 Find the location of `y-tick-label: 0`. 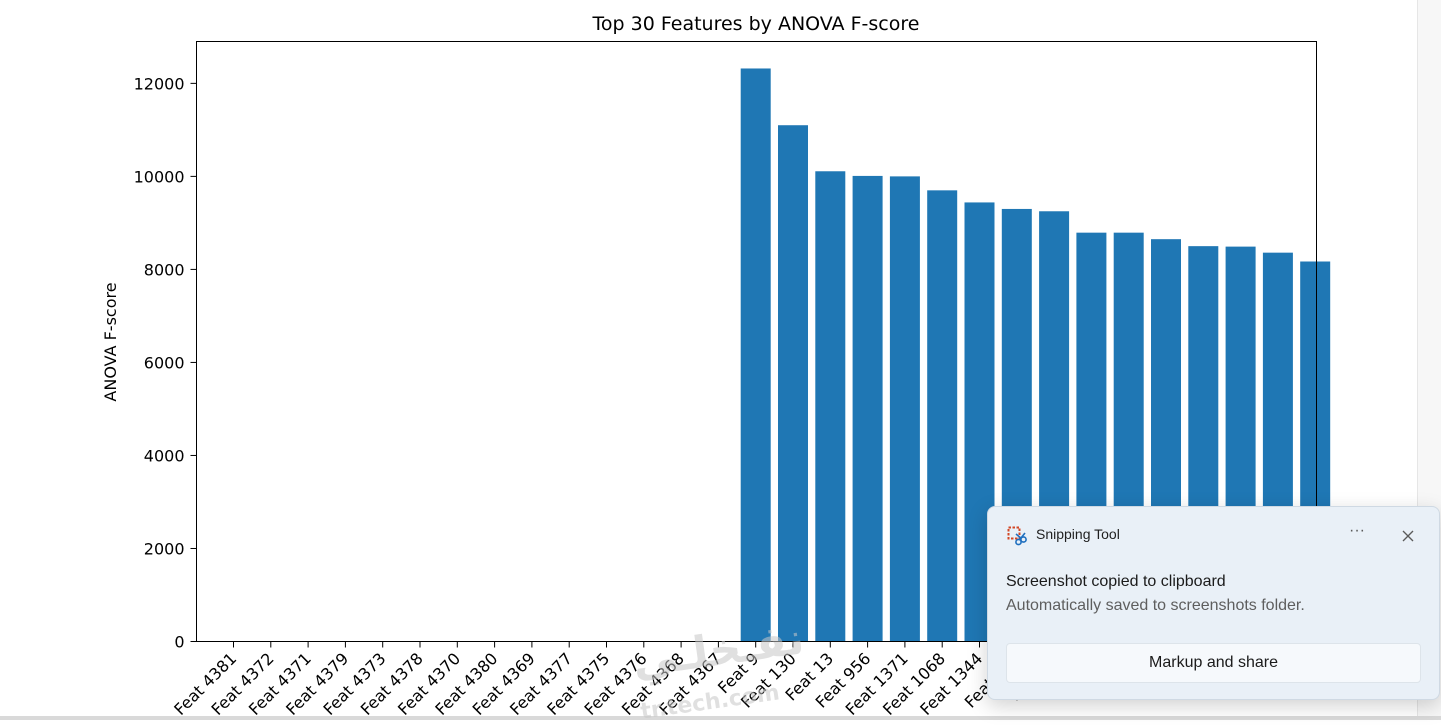

y-tick-label: 0 is located at coordinates (179, 642).